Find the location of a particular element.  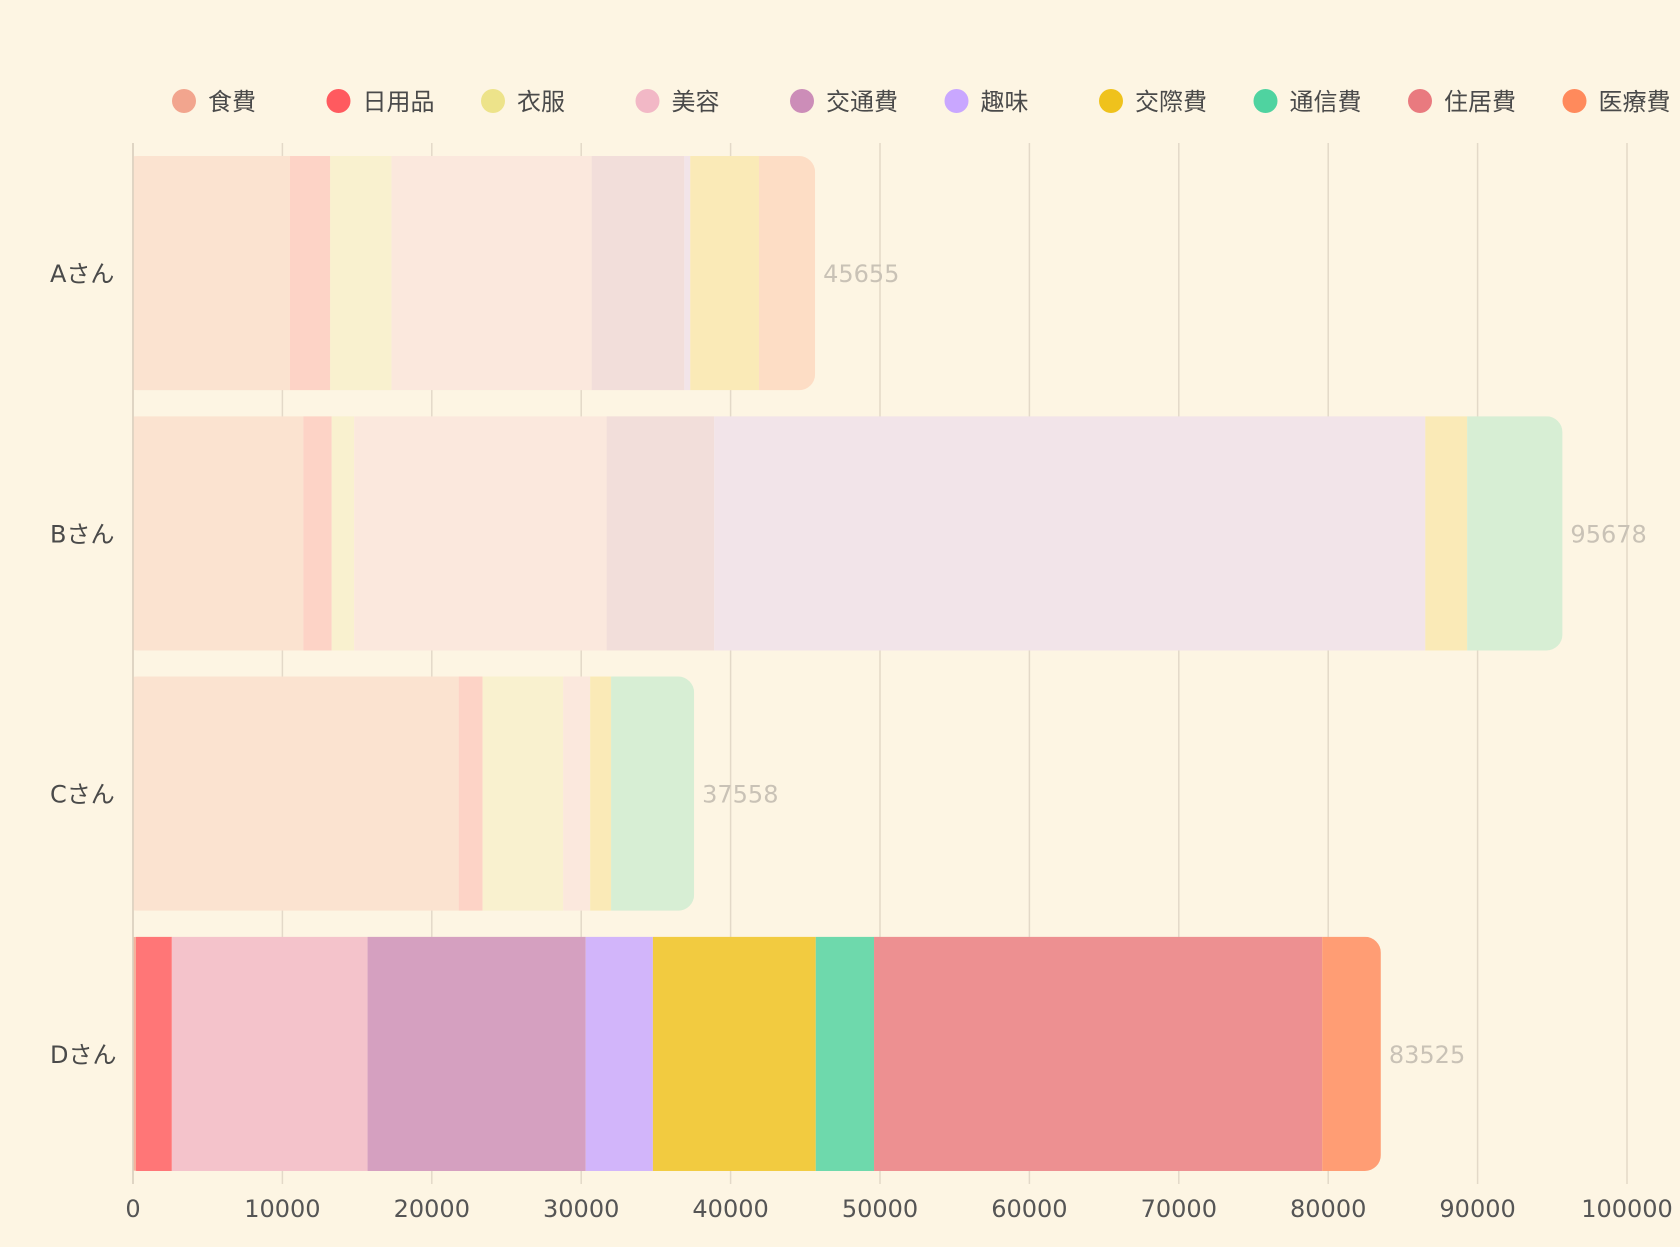

x-tick-label-30000: 30000 is located at coordinates (581, 1209).